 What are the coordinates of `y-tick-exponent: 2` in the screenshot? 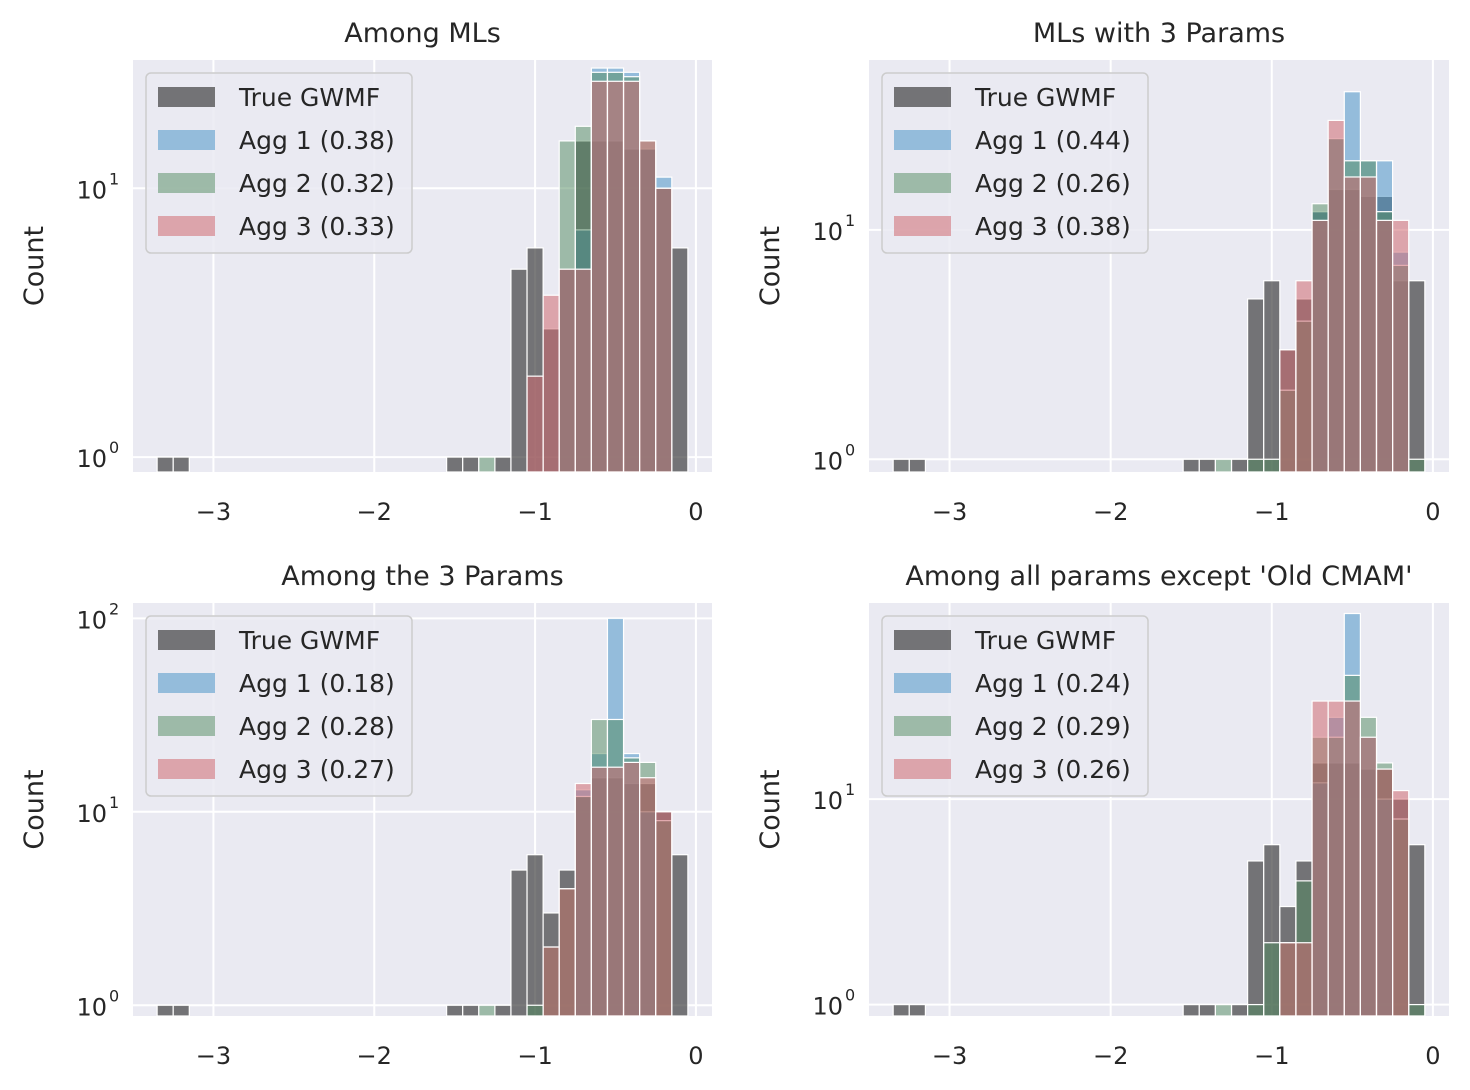 It's located at (114, 608).